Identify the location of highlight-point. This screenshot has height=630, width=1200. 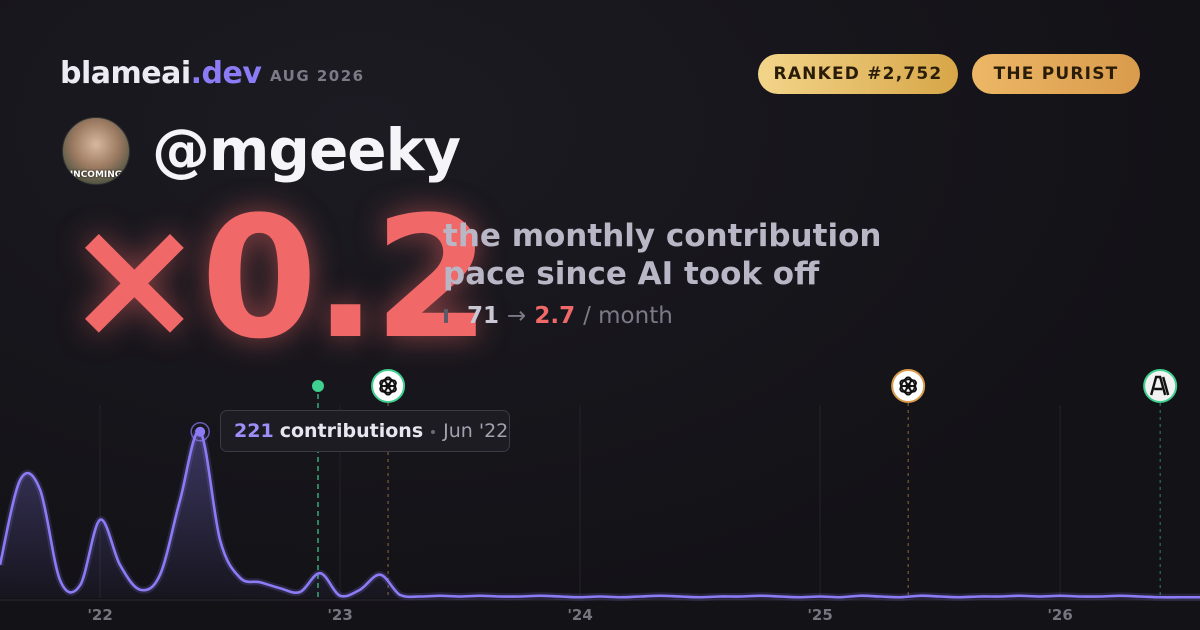
(200, 431).